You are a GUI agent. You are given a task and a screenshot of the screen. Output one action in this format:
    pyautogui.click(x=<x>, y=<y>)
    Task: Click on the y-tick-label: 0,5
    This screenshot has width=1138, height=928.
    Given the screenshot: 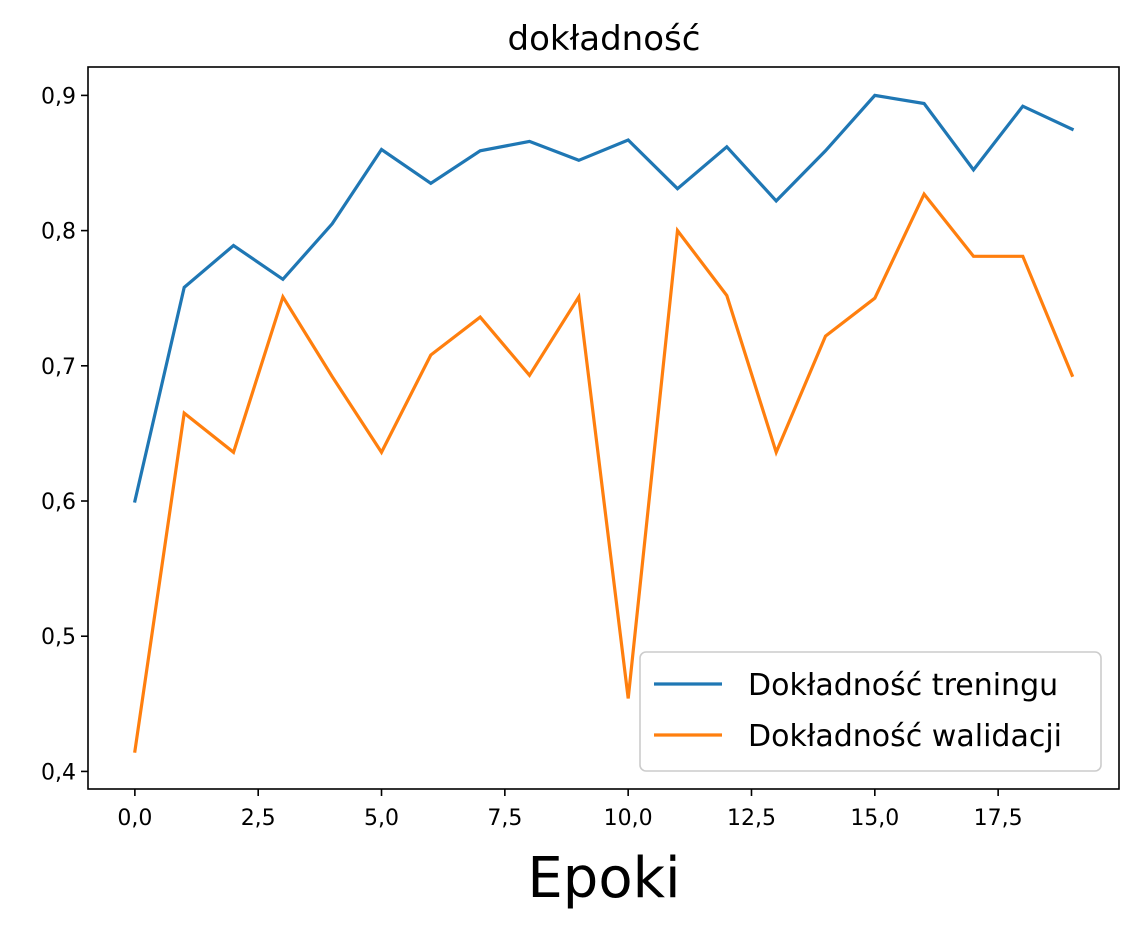 What is the action you would take?
    pyautogui.click(x=58, y=637)
    